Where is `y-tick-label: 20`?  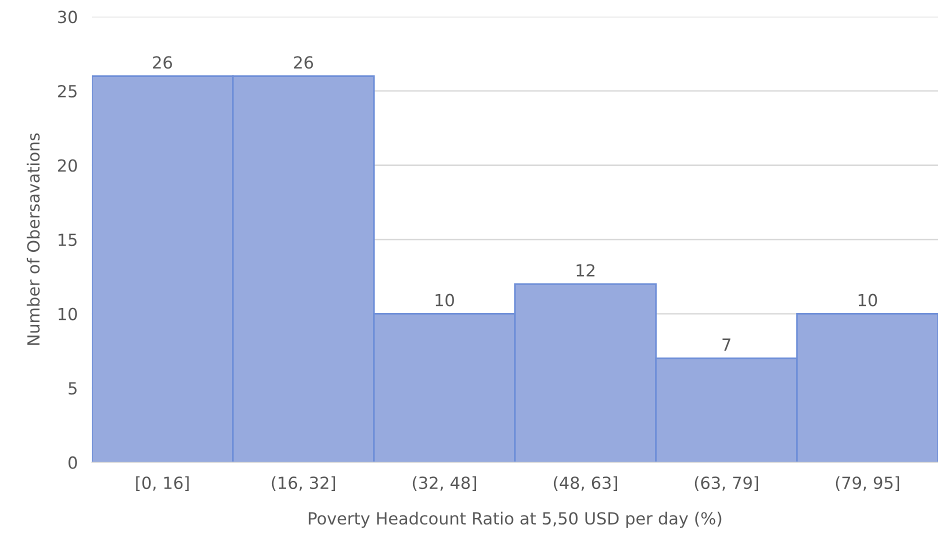 y-tick-label: 20 is located at coordinates (67, 165).